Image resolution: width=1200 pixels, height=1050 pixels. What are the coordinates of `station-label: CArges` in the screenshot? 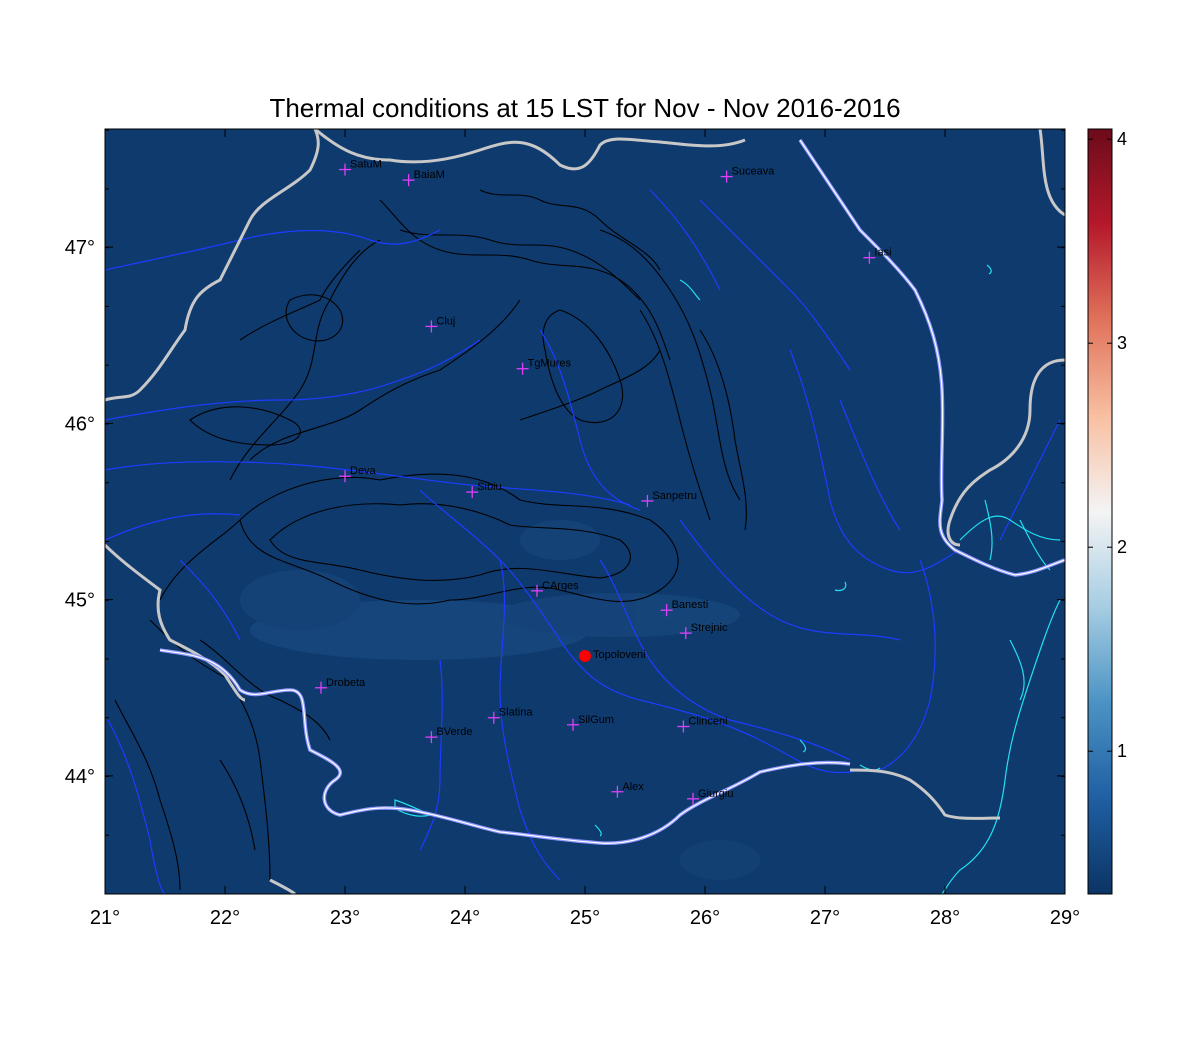 It's located at (560, 586).